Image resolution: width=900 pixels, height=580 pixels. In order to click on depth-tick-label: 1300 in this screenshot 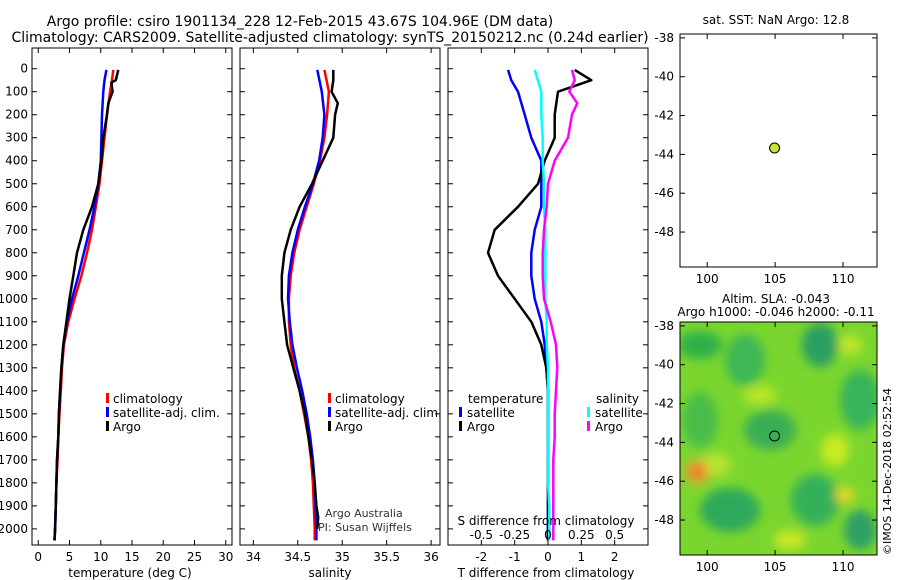, I will do `click(14, 368)`.